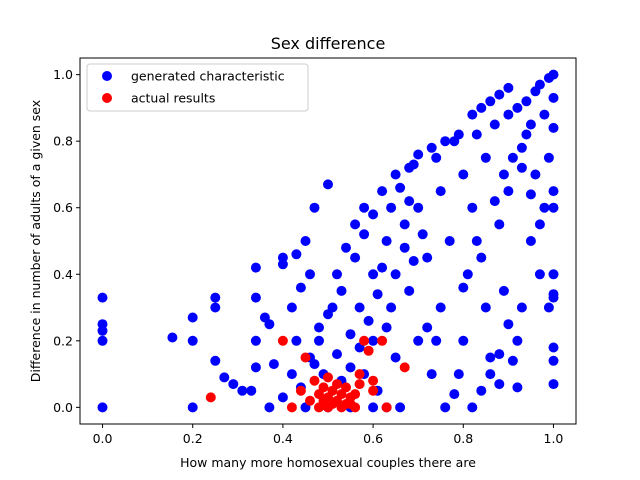  I want to click on y-tick-label: 0.8, so click(63, 141).